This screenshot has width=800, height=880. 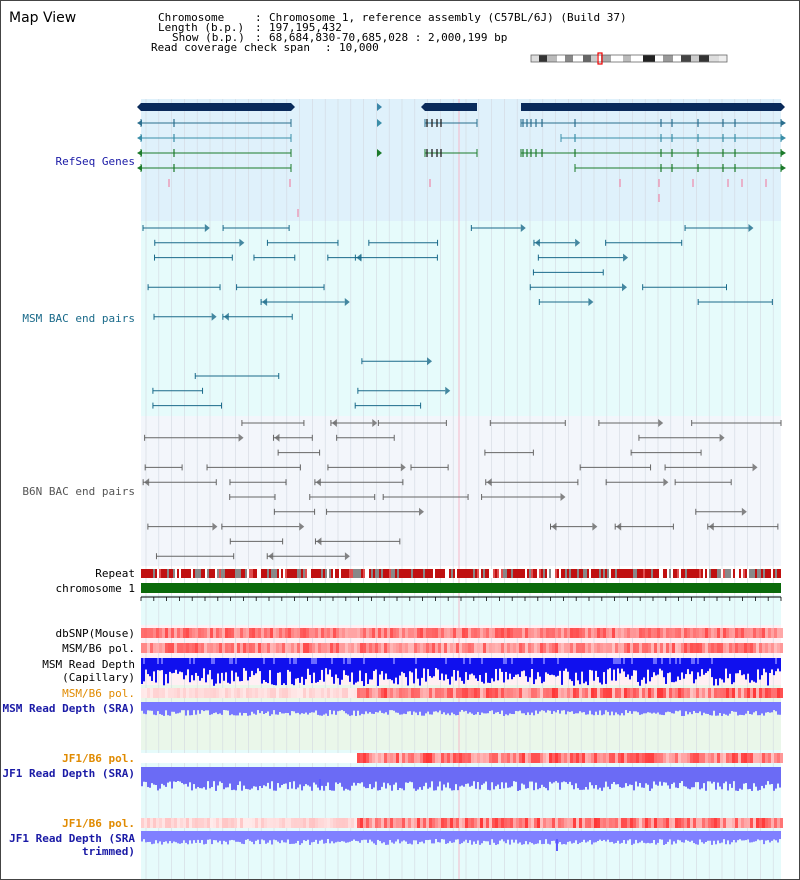 What do you see at coordinates (95, 161) in the screenshot?
I see `refseq-genes-label: RefSeq Genes` at bounding box center [95, 161].